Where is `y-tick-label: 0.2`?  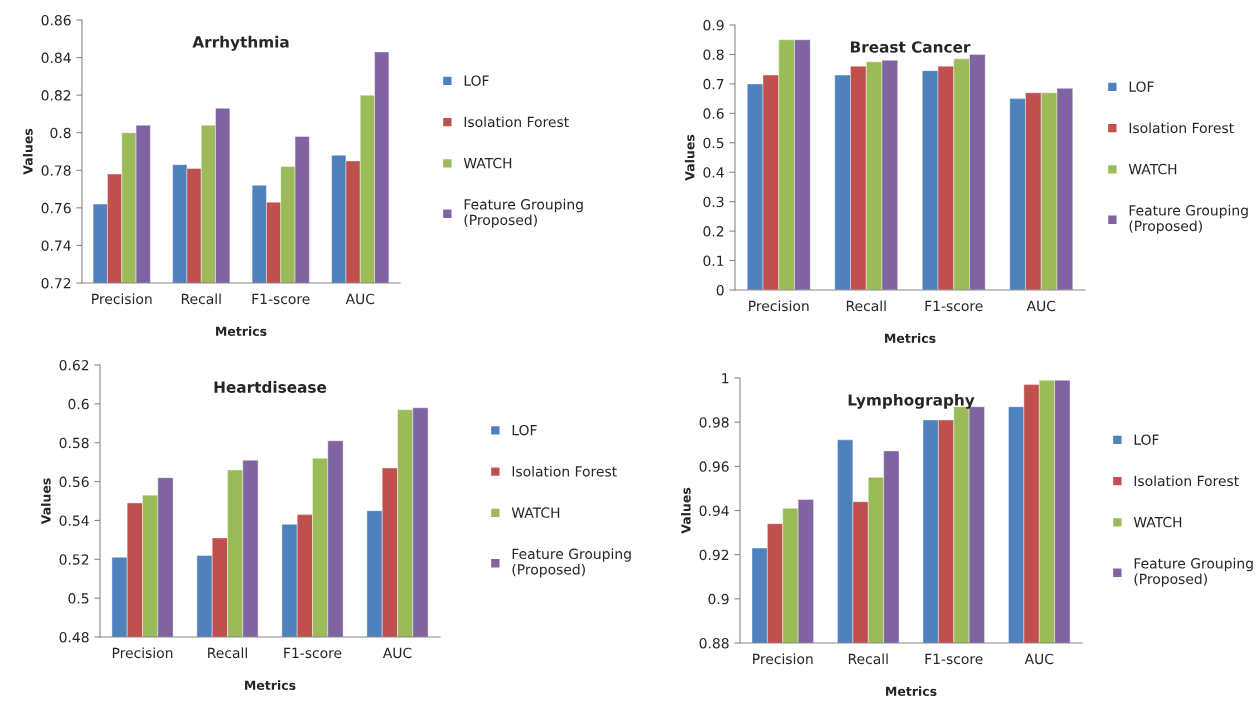 y-tick-label: 0.2 is located at coordinates (713, 231).